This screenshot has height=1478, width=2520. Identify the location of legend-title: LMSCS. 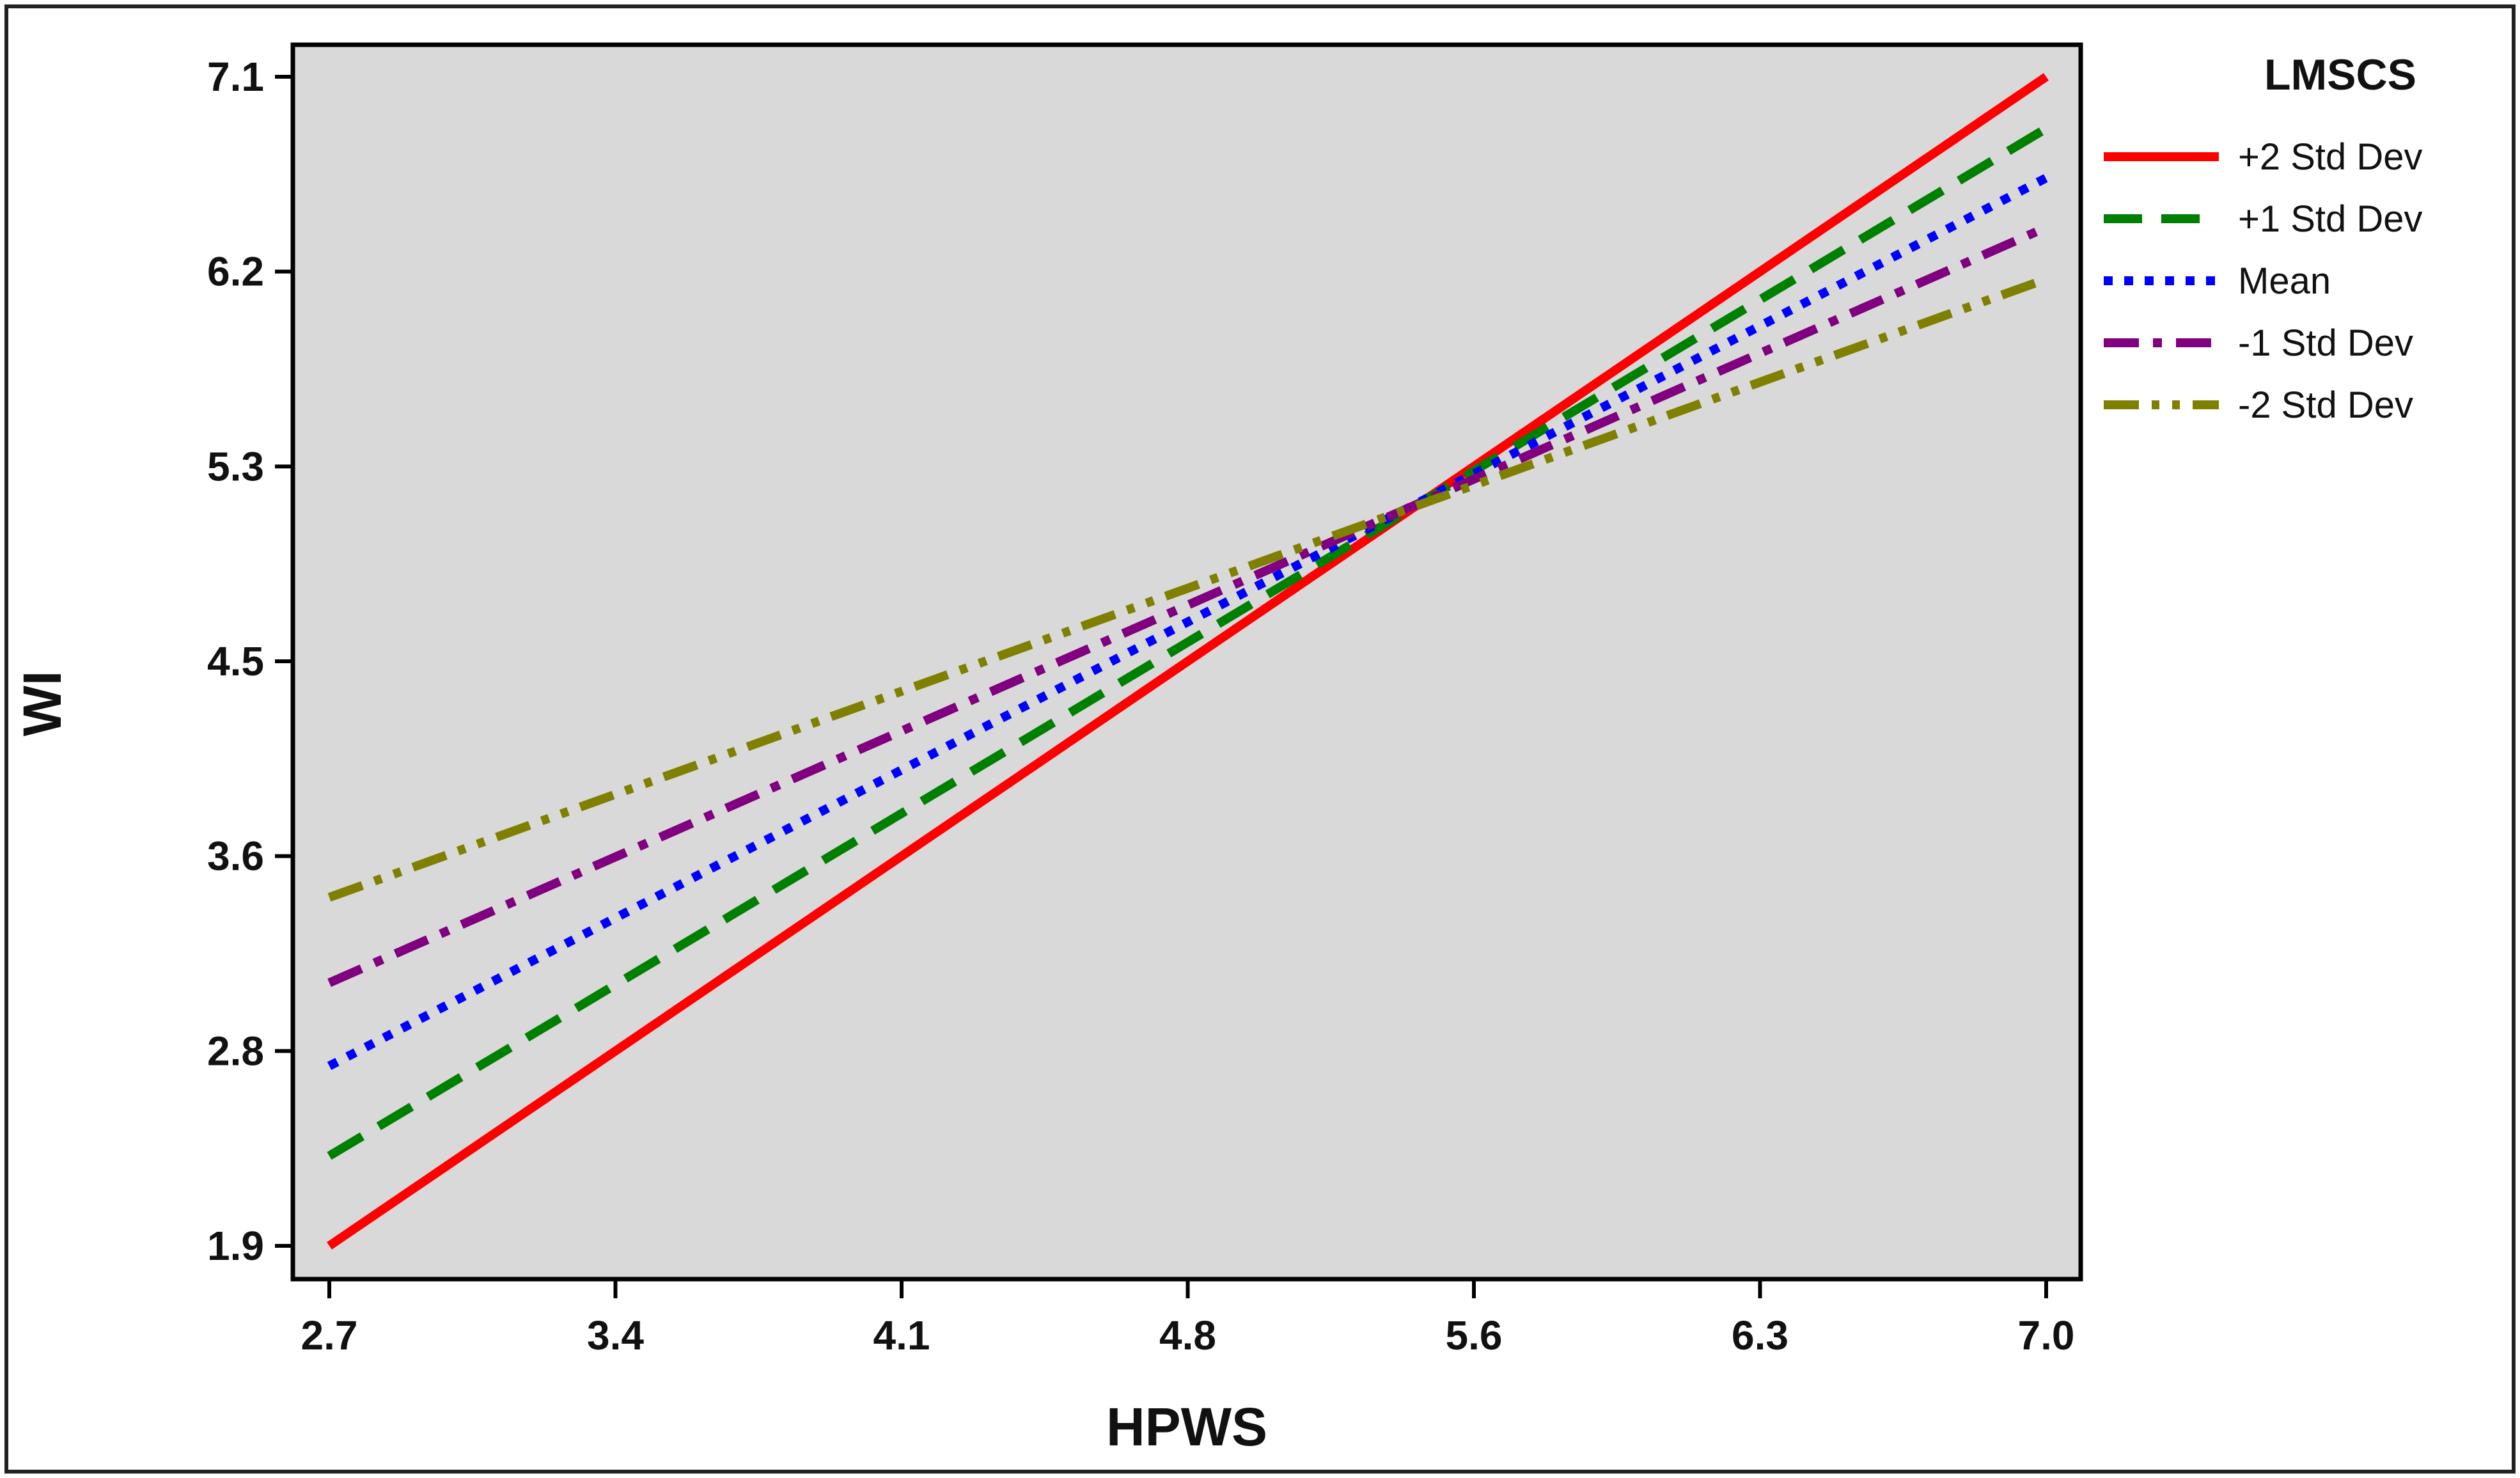
(2340, 75).